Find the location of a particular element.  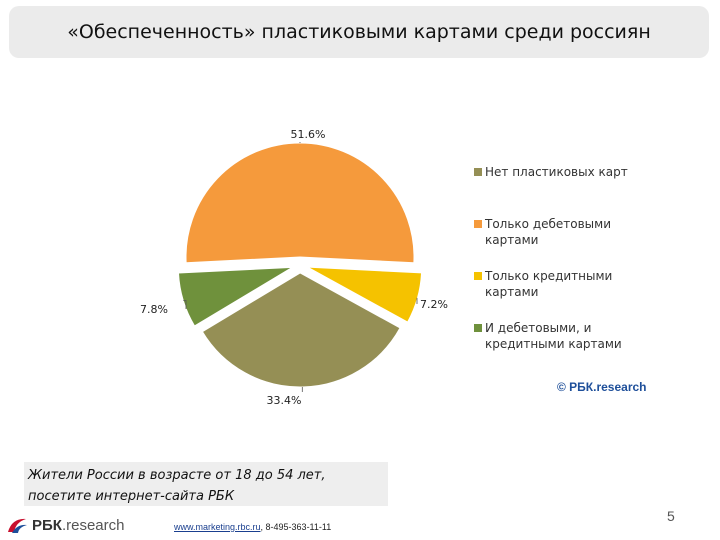

slice-value-label: 51.6% is located at coordinates (308, 134).